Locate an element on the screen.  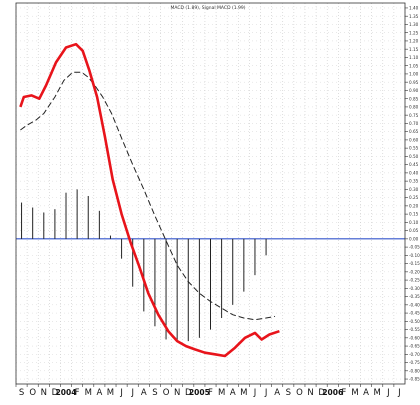
y-tick-label: 0.05 is located at coordinates (414, 230).